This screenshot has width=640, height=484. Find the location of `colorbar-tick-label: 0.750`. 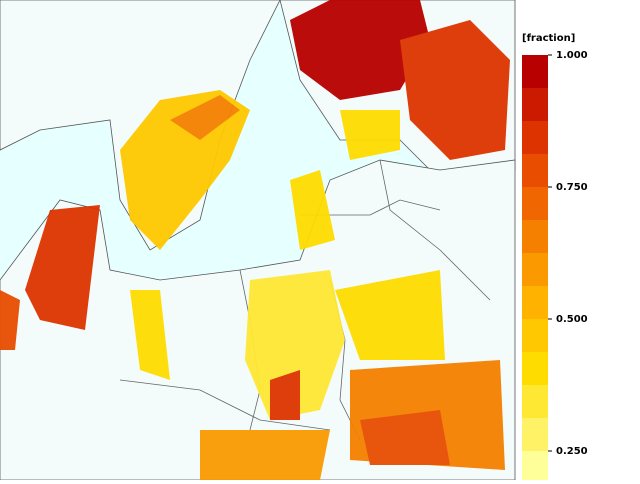

colorbar-tick-label: 0.750 is located at coordinates (572, 187).